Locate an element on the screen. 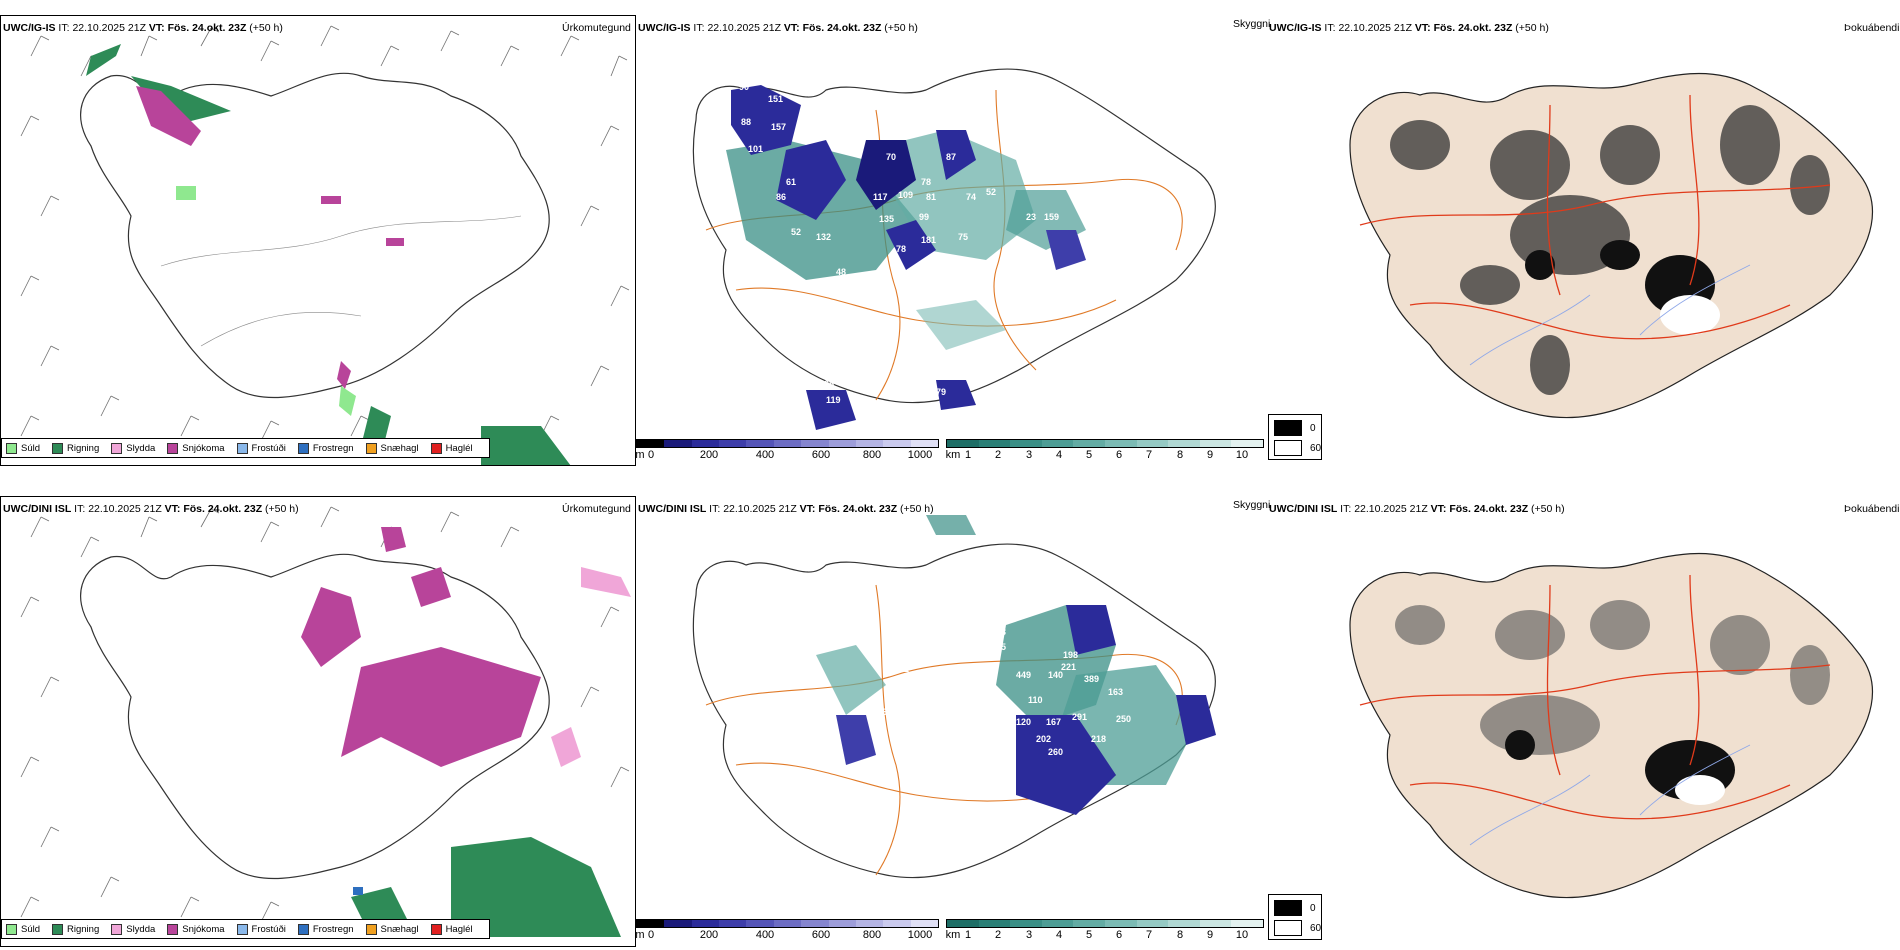 The image size is (1900, 950). height-label: 115 is located at coordinates (1031, 269).